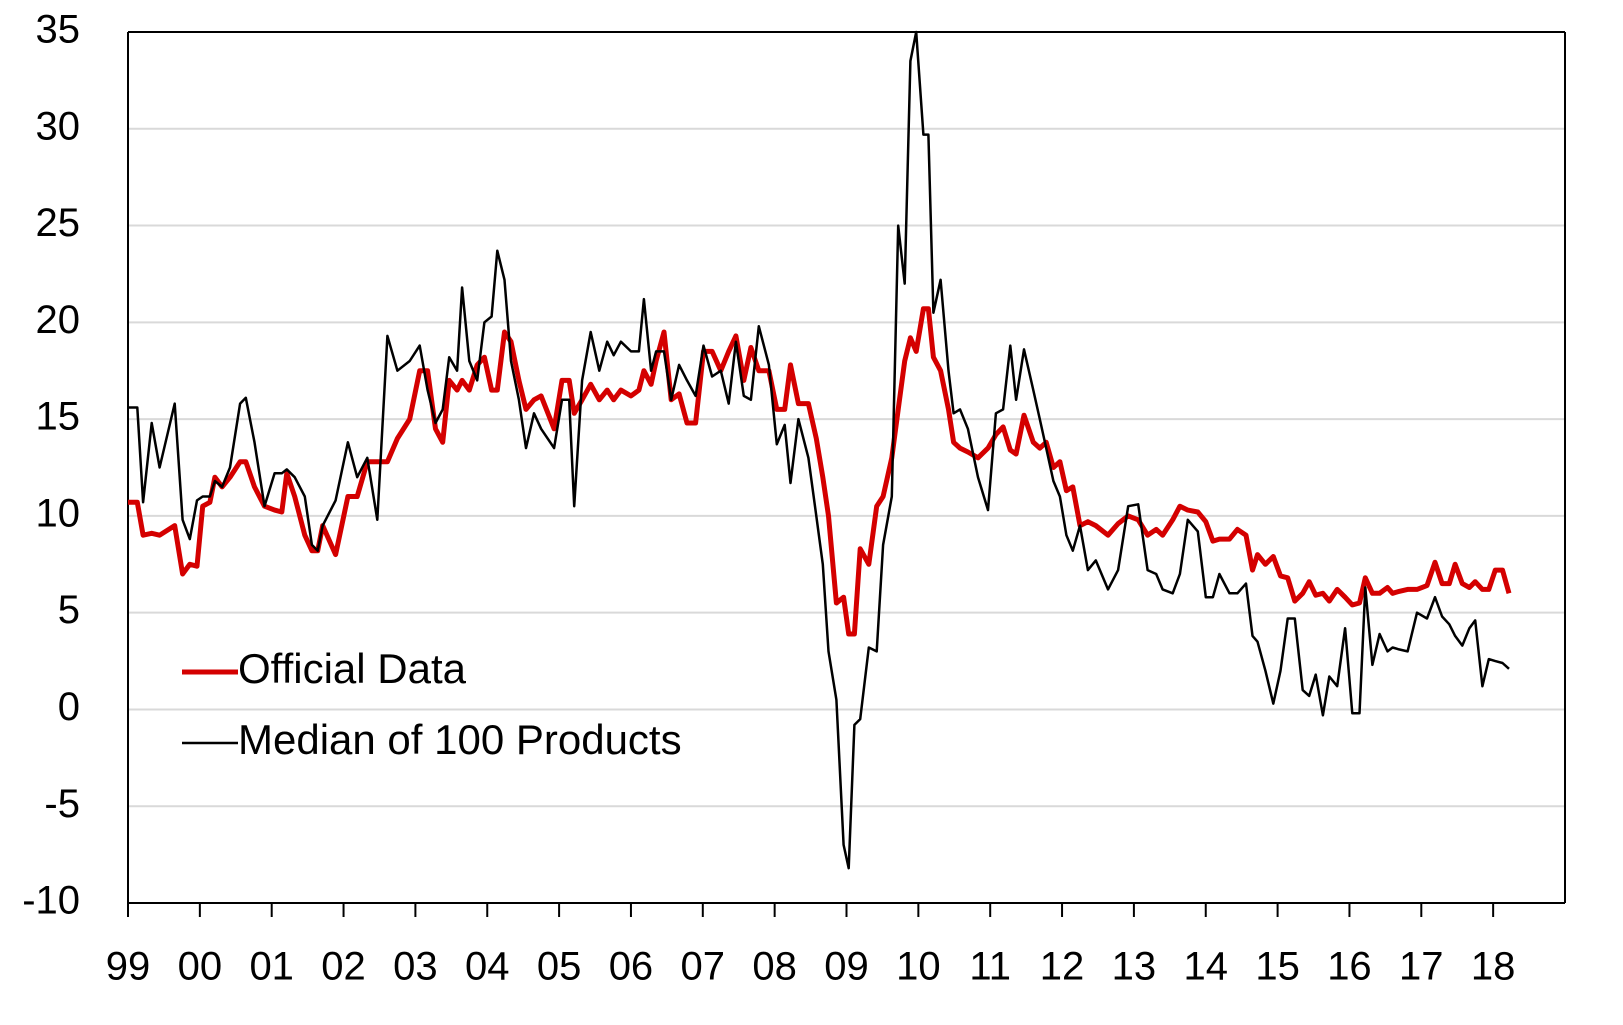  Describe the element at coordinates (58, 417) in the screenshot. I see `y-tick-label: 15` at that location.